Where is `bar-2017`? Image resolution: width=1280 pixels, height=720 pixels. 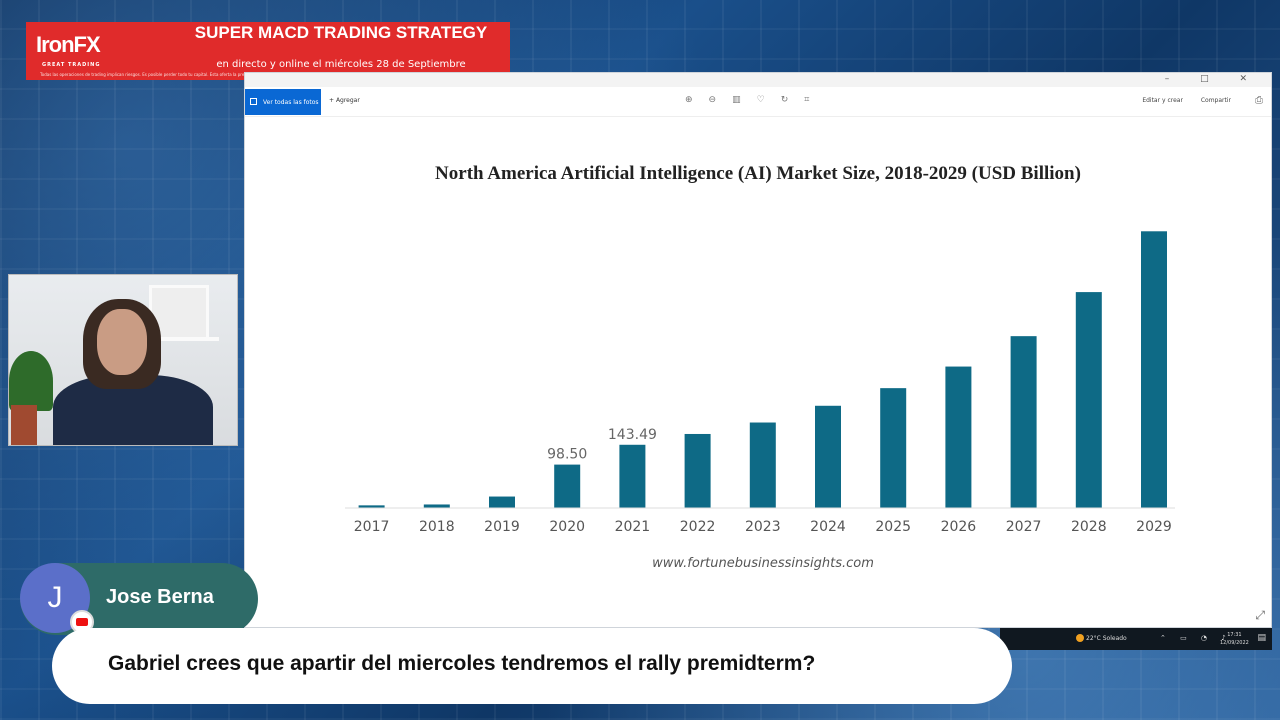 bar-2017 is located at coordinates (371, 506).